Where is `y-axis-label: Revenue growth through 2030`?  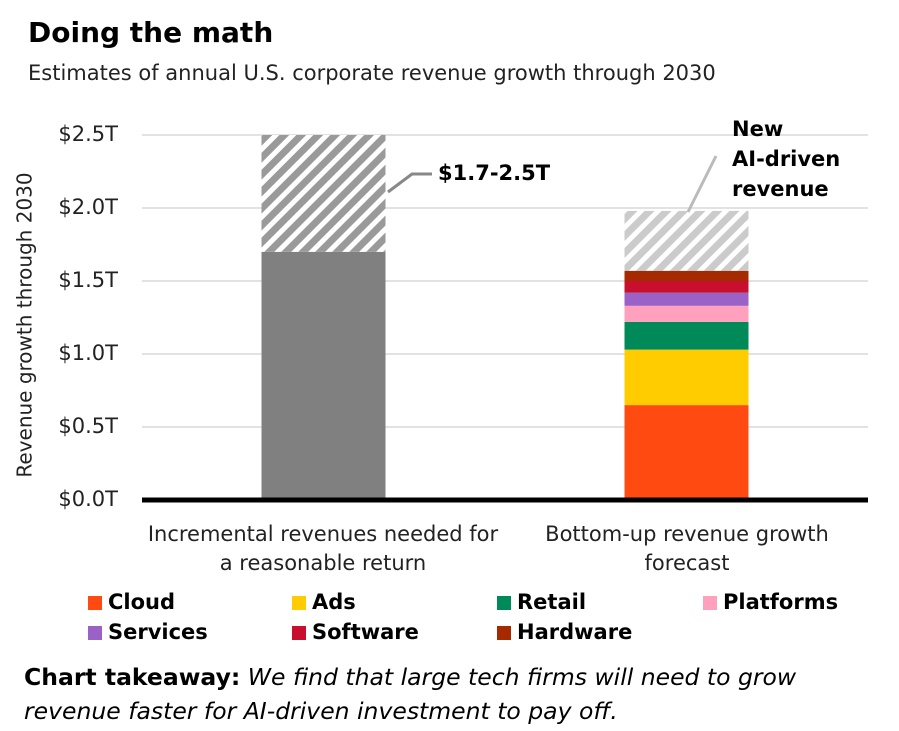 y-axis-label: Revenue growth through 2030 is located at coordinates (25, 324).